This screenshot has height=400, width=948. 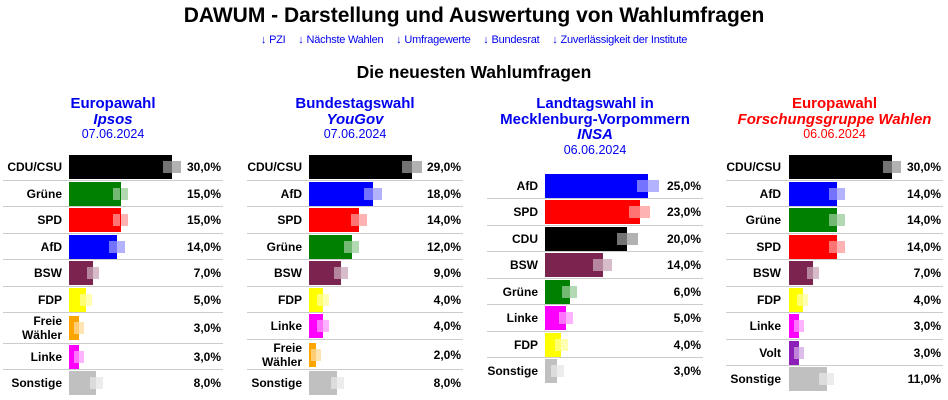 What do you see at coordinates (619, 40) in the screenshot?
I see `nav-link-zuverlaessigkeit: ↓ Zuverlässigkeit der Institute` at bounding box center [619, 40].